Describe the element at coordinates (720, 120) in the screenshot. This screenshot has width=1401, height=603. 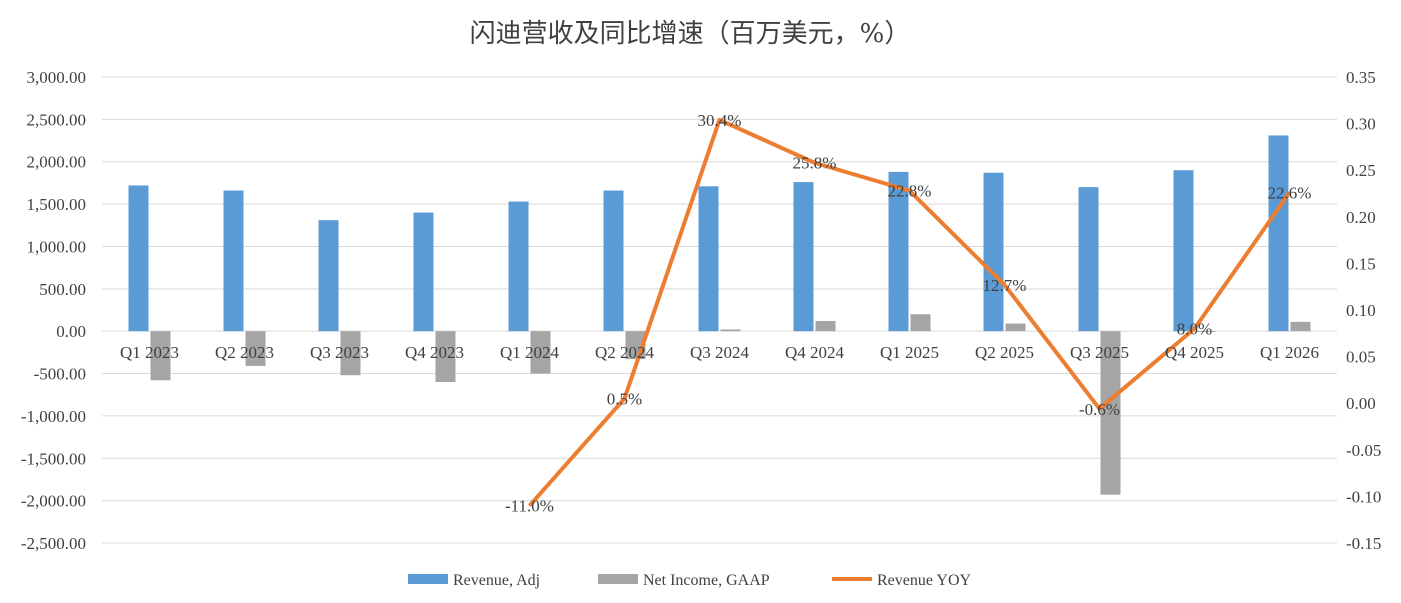
I see `yoy-data-label: 30.4%` at that location.